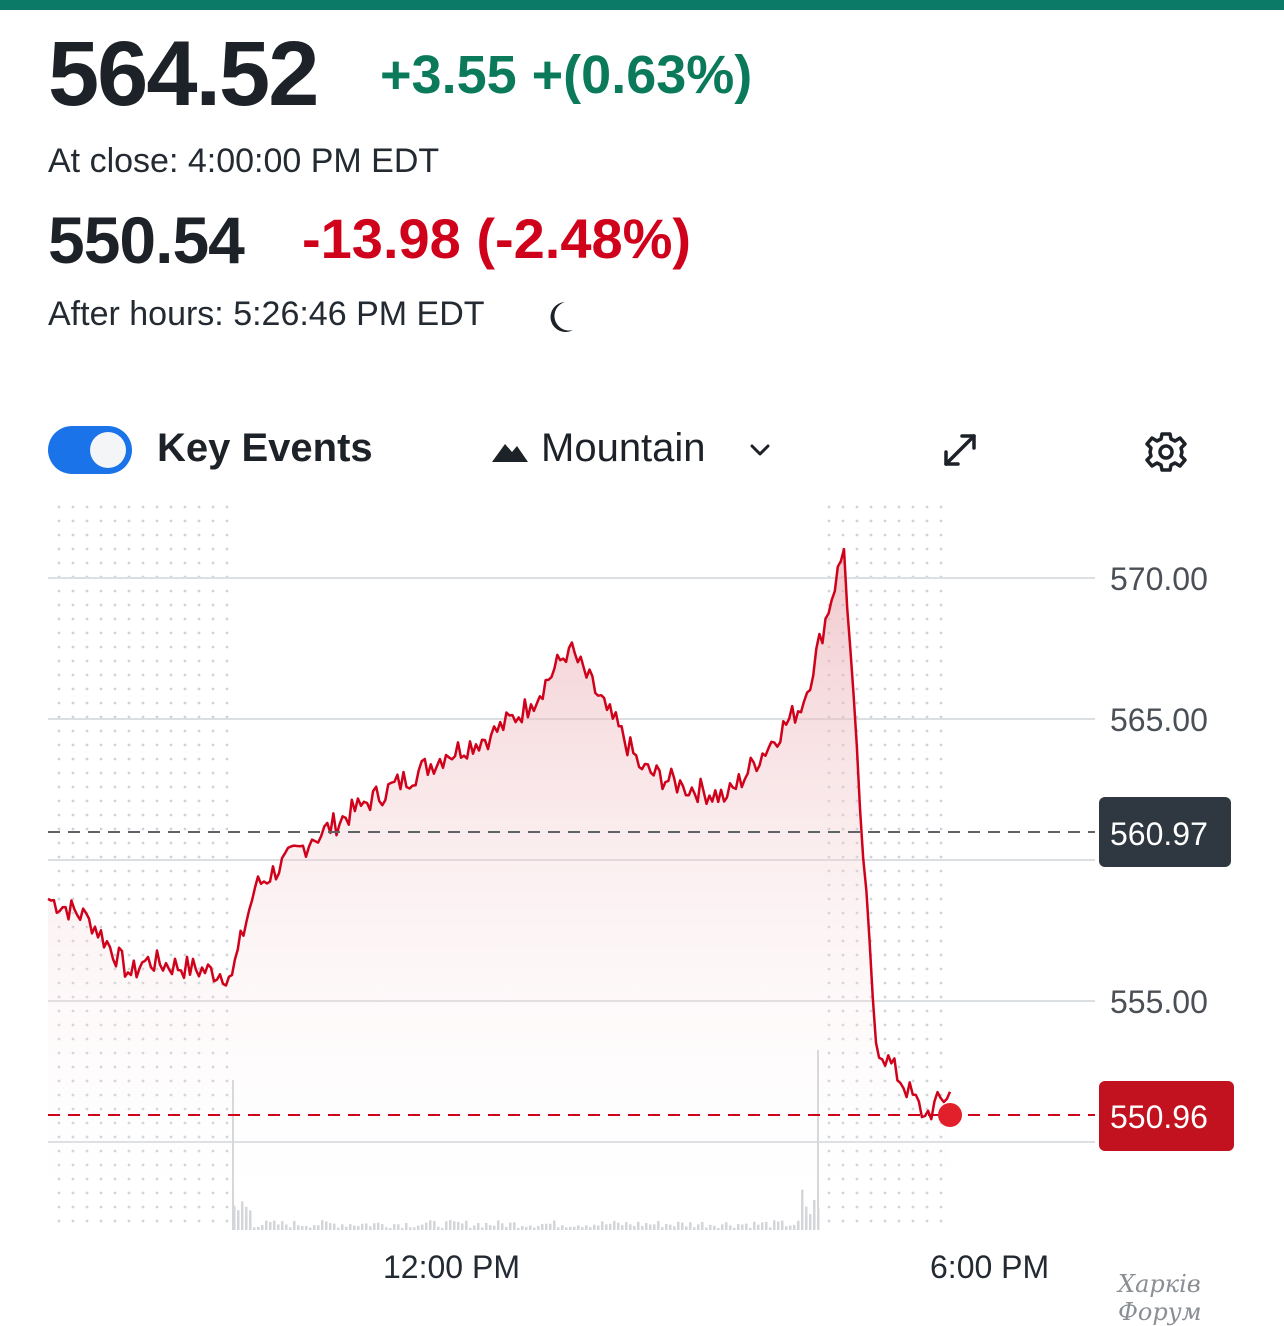 The image size is (1284, 1326). I want to click on mountain-icon, so click(510, 451).